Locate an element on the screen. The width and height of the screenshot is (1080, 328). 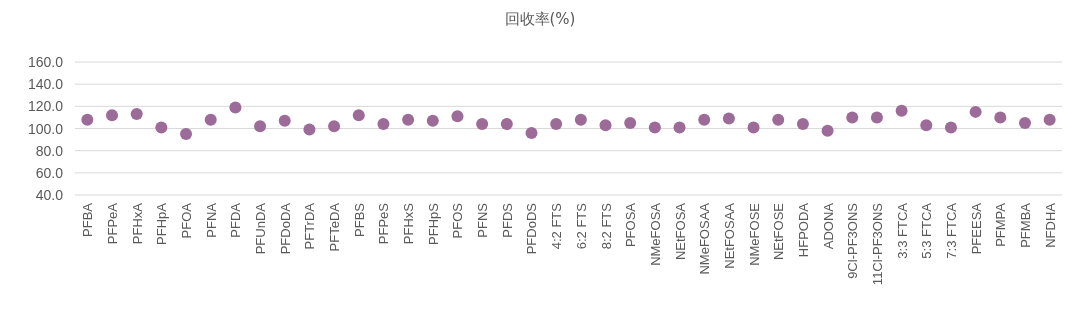
x-tick-label: PFOSA is located at coordinates (631, 225).